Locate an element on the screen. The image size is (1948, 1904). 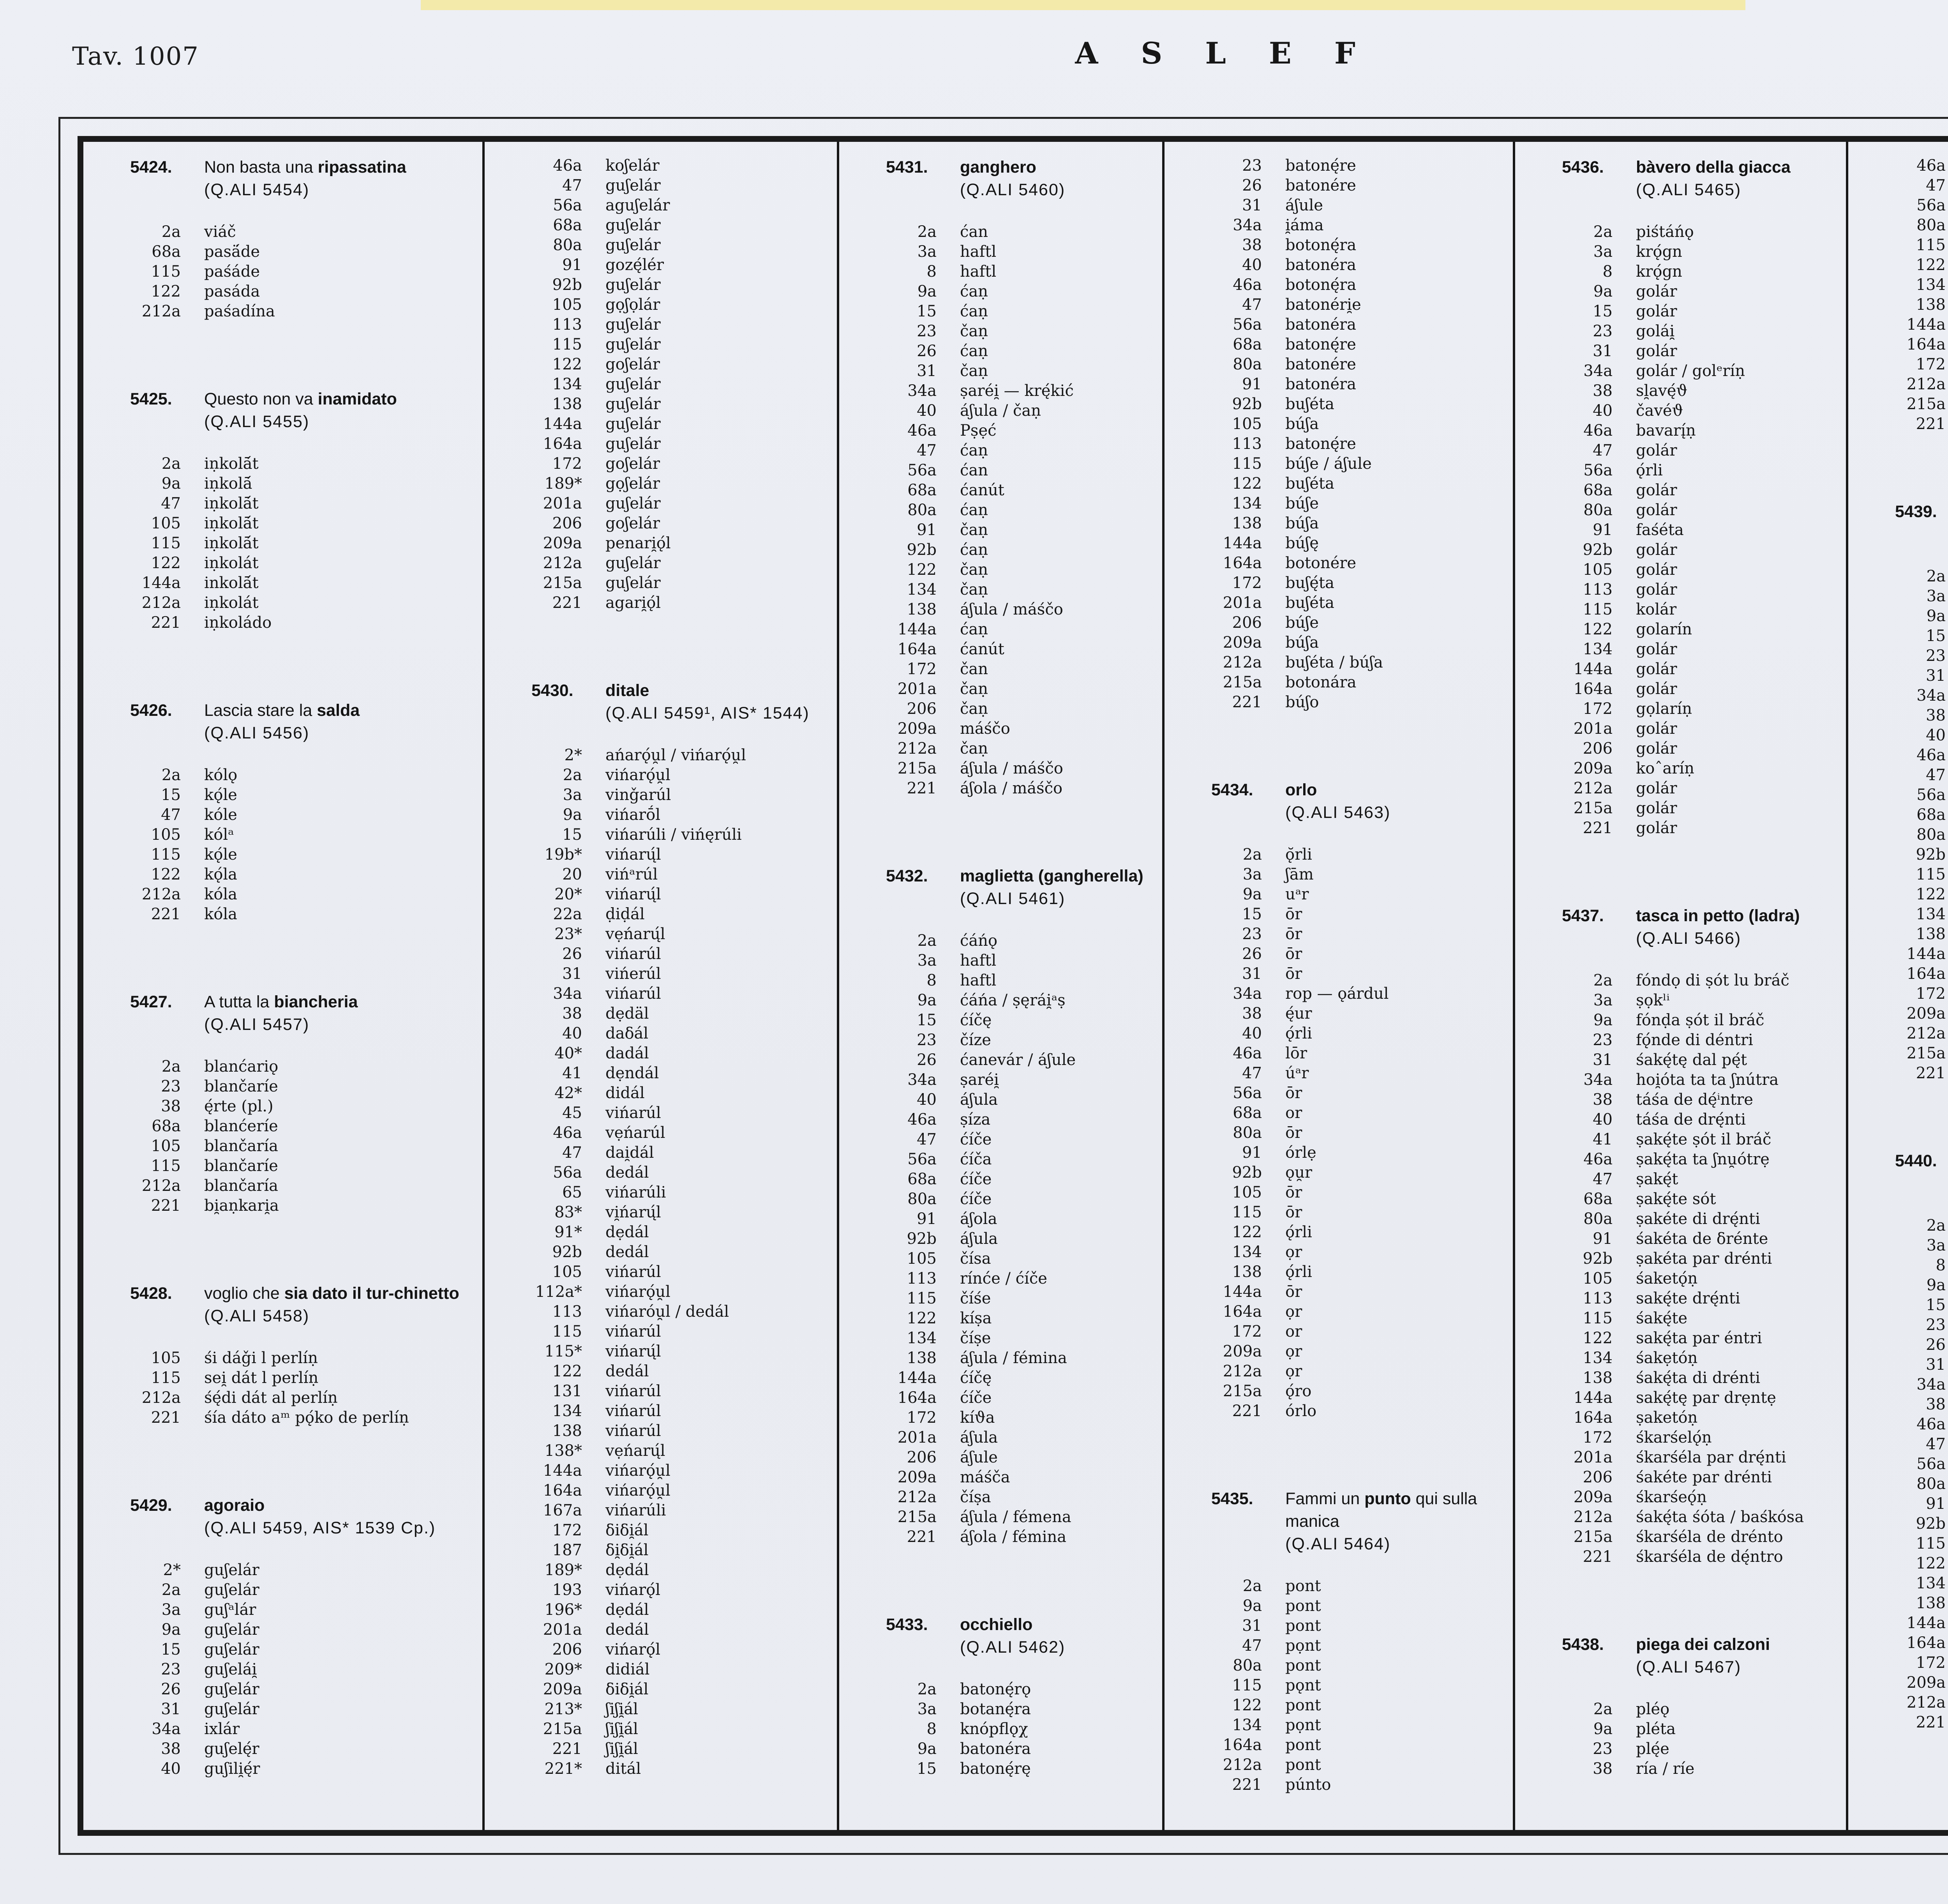
dialect-row: 23 fǫ́nde di déntri is located at coordinates (1677, 1040).